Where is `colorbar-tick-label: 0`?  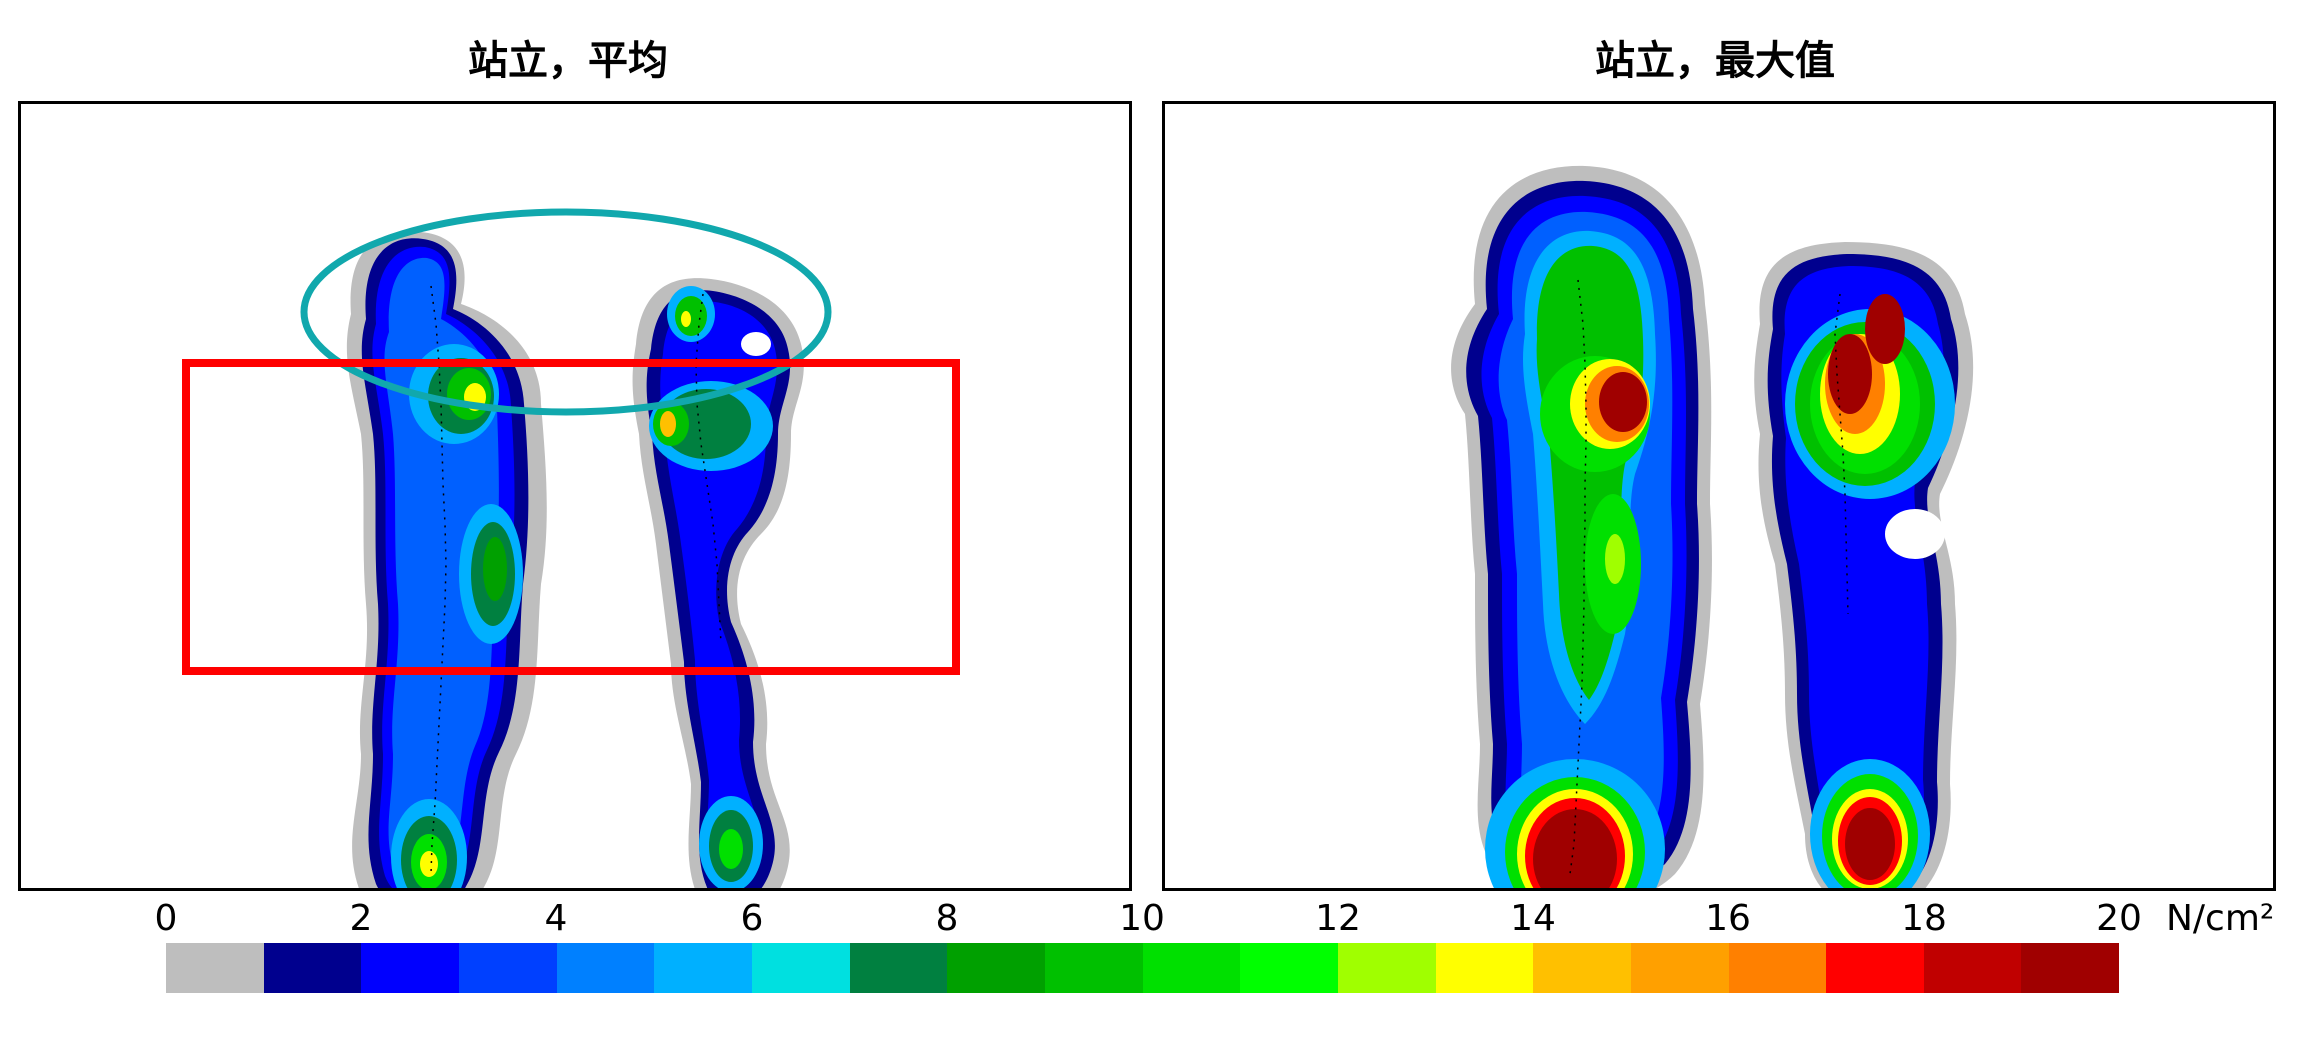
colorbar-tick-label: 0 is located at coordinates (166, 918).